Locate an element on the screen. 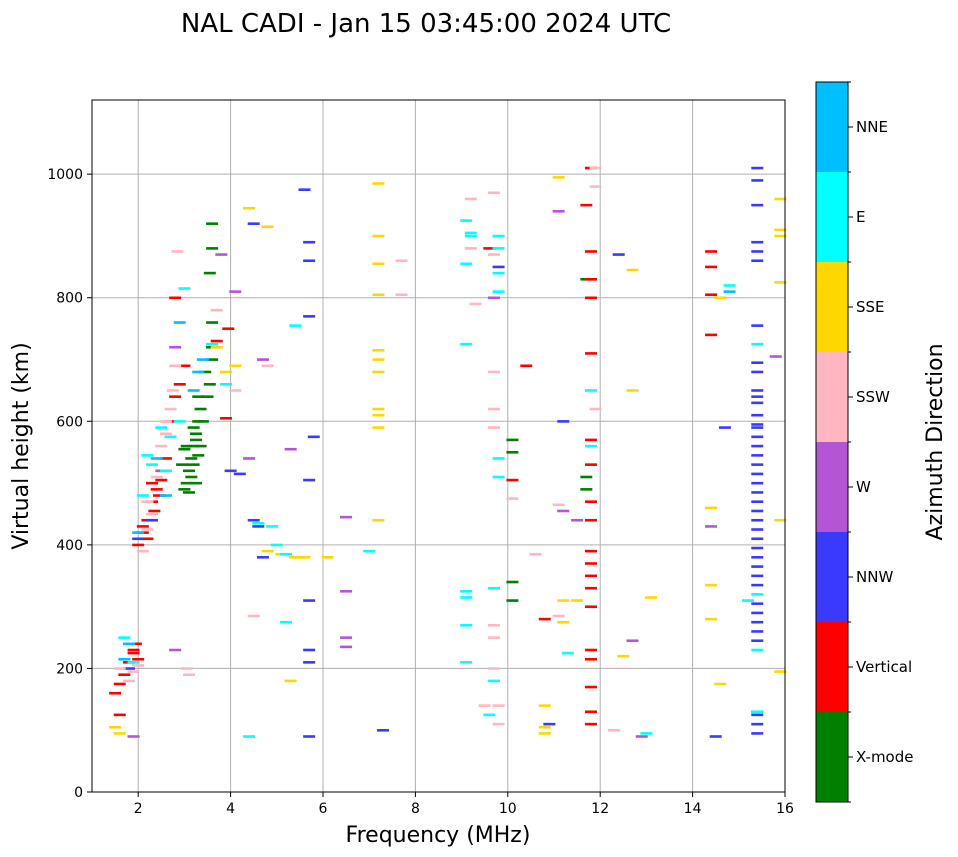 The image size is (958, 857). x-axis-label: Frequency (MHz) is located at coordinates (438, 835).